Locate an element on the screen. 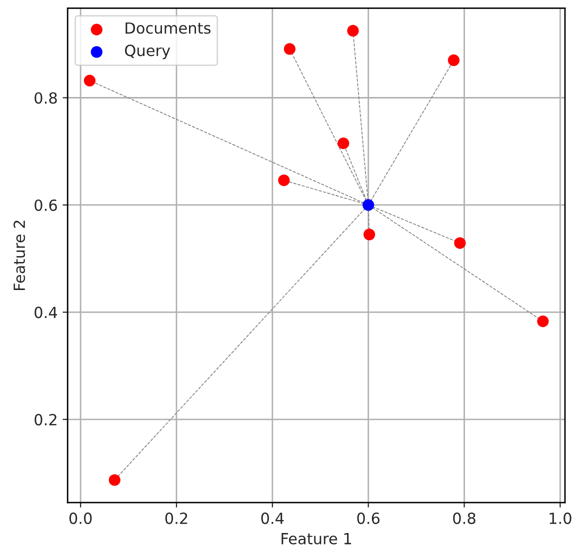  y-tick-label: 0.4 is located at coordinates (46, 312).